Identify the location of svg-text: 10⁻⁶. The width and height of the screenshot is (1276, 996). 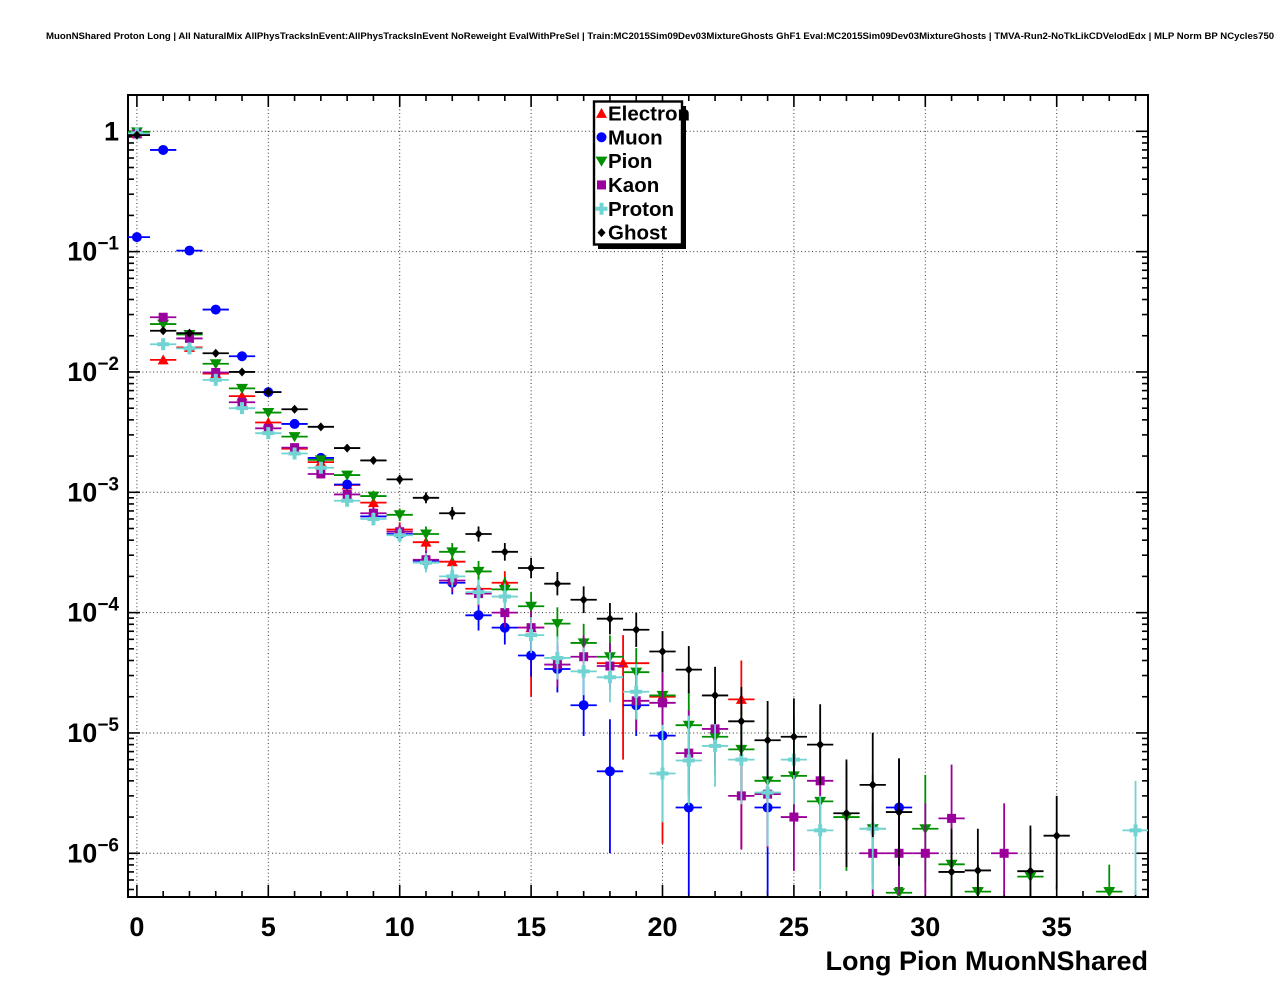
(93, 851).